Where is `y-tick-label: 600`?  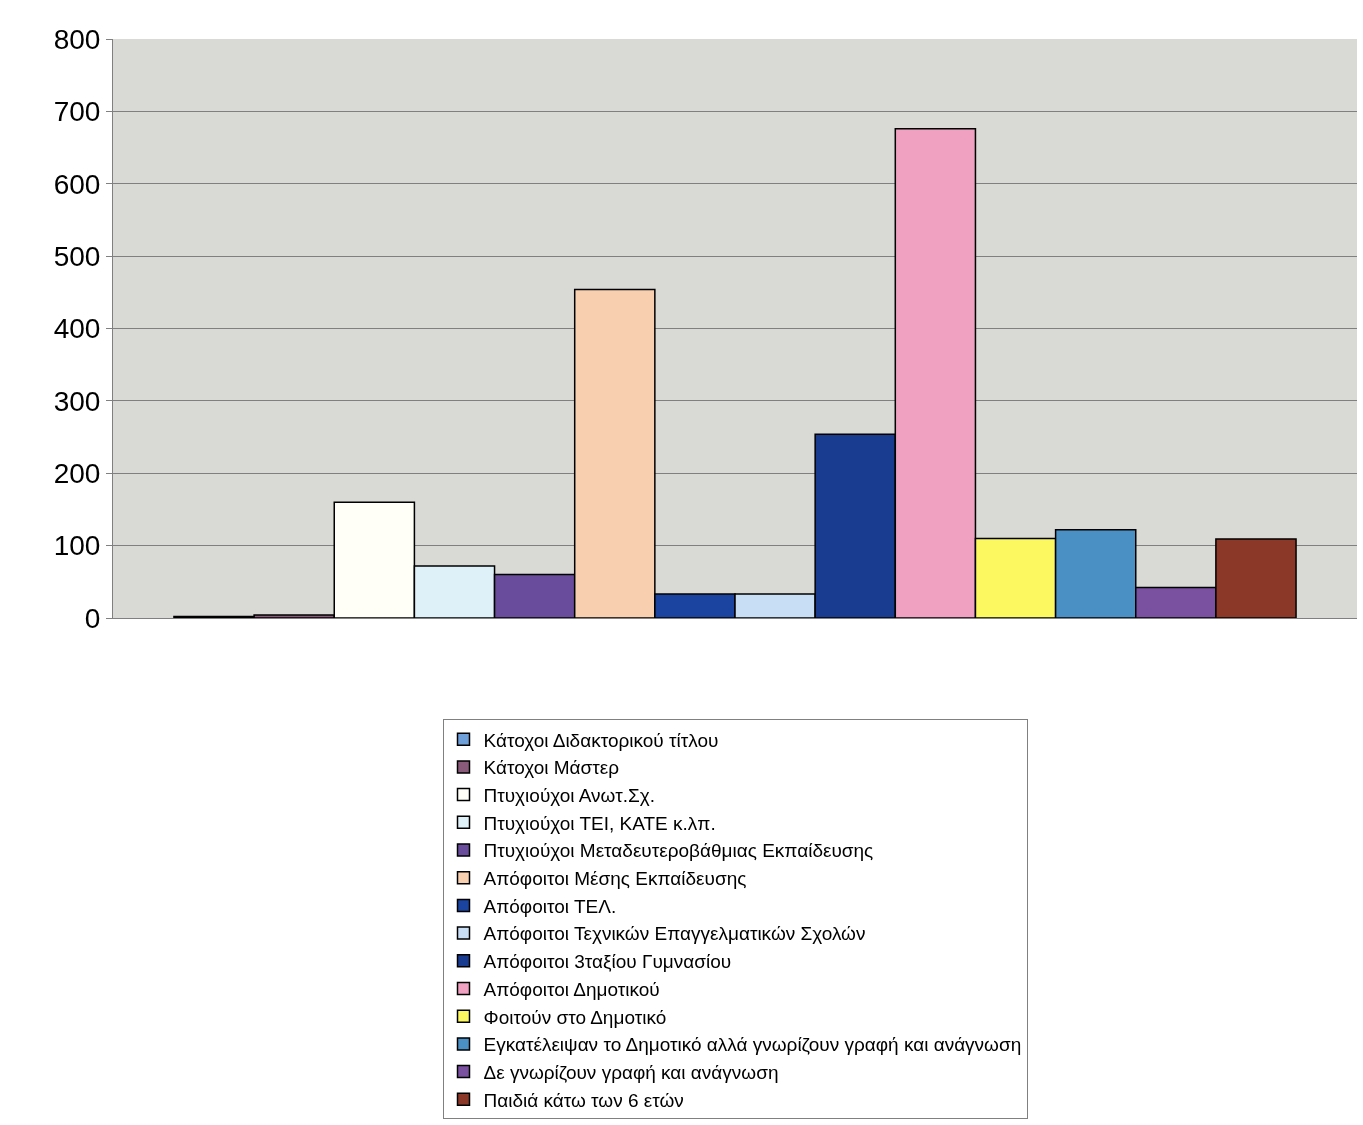
y-tick-label: 600 is located at coordinates (77, 184).